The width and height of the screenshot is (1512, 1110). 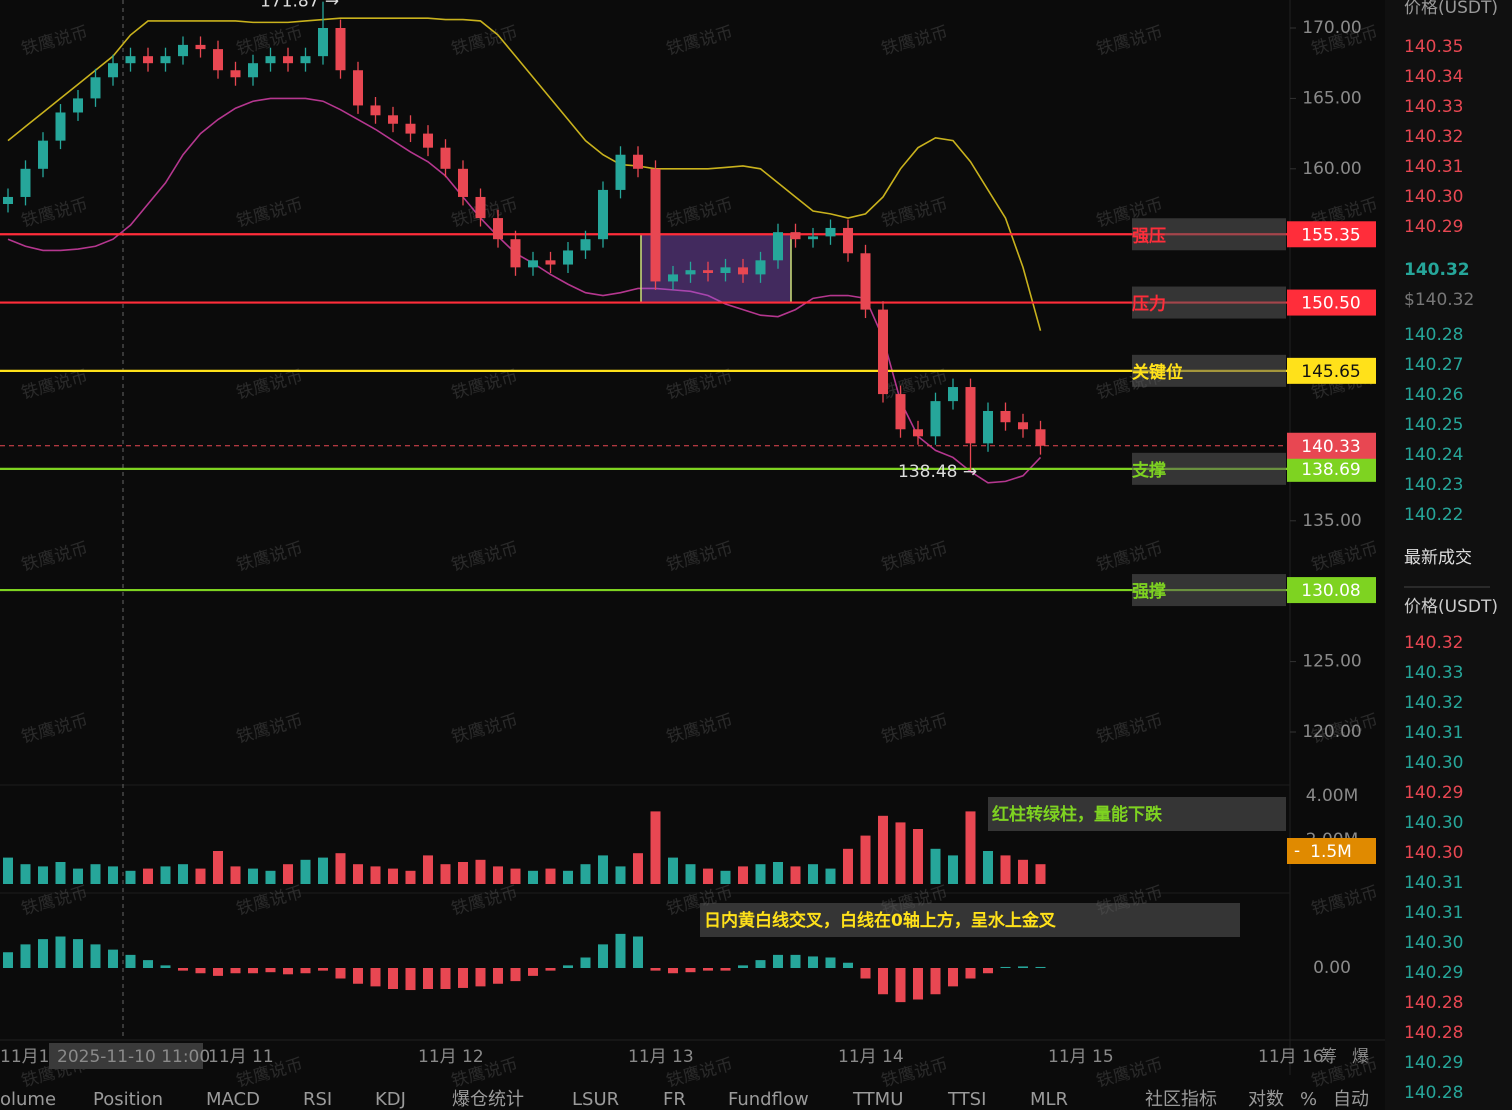 What do you see at coordinates (1331, 28) in the screenshot?
I see `y-tick-label: 170.00` at bounding box center [1331, 28].